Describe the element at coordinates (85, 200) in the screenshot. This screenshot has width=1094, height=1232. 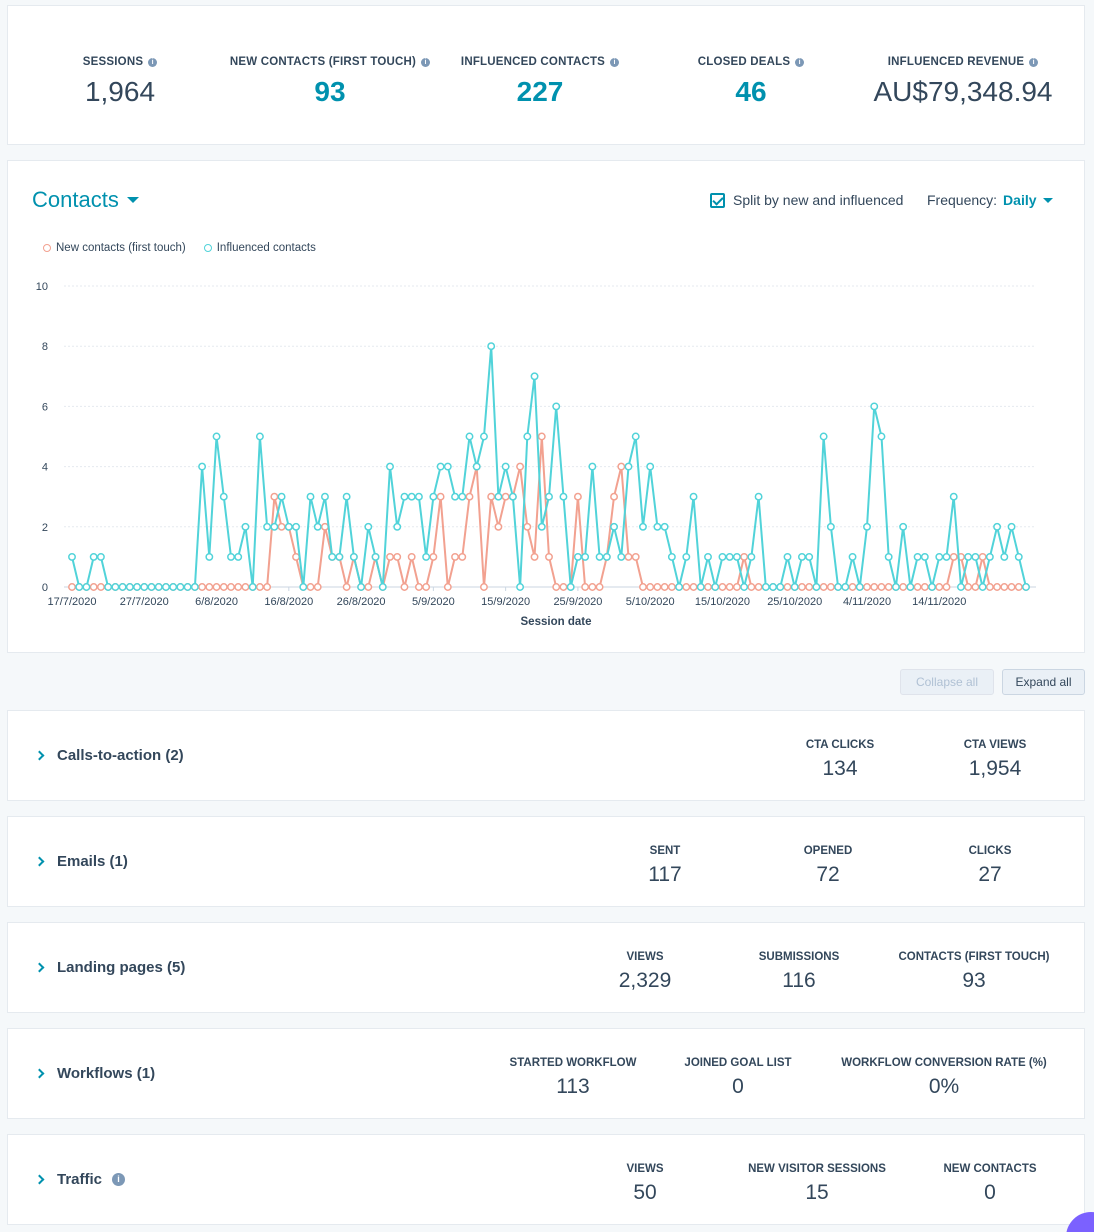
I see `chart-metric-dropdown: Contacts` at that location.